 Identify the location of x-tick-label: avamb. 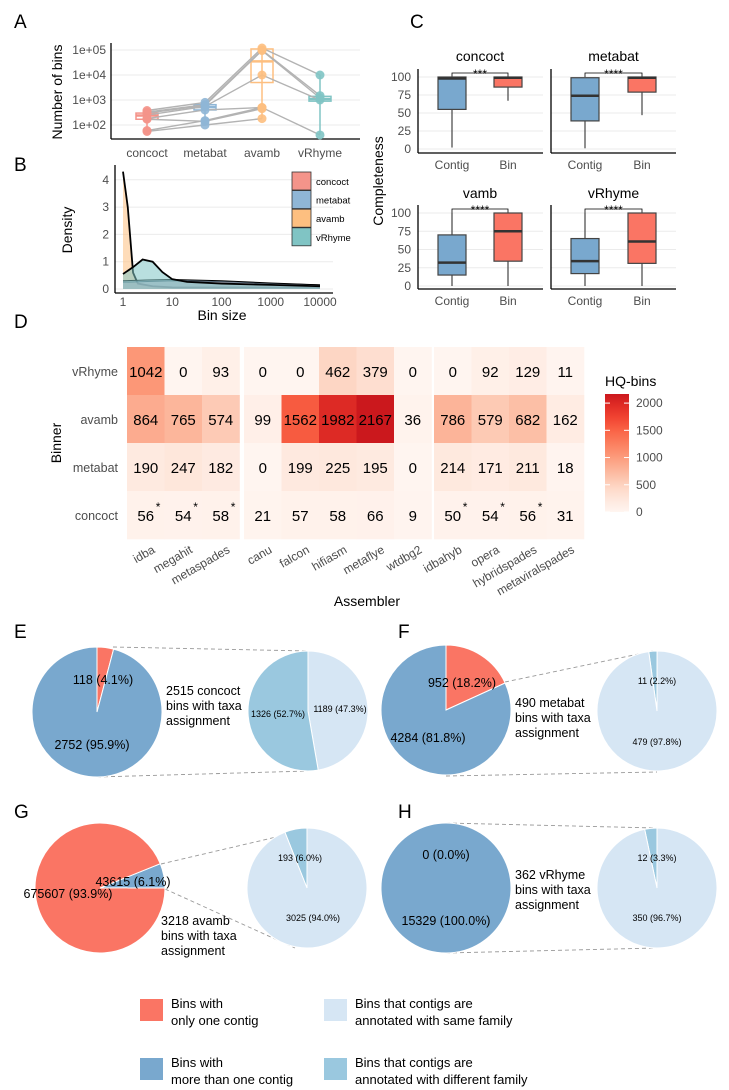
(262, 153).